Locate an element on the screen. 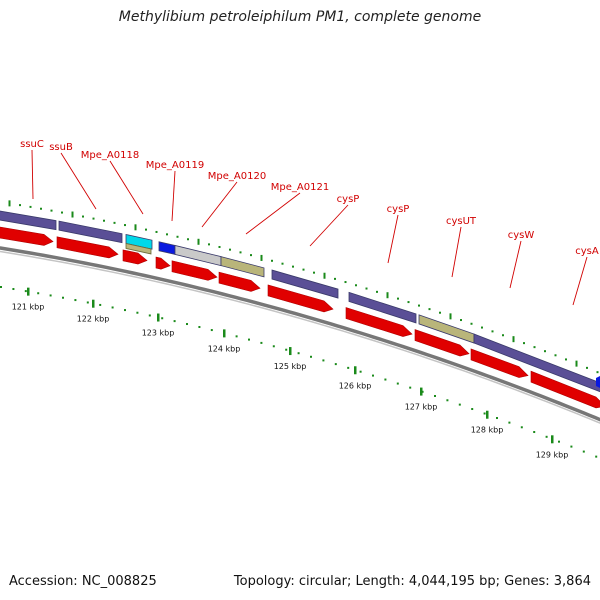 The image size is (600, 600). cog-feature-sub is located at coordinates (138, 248).